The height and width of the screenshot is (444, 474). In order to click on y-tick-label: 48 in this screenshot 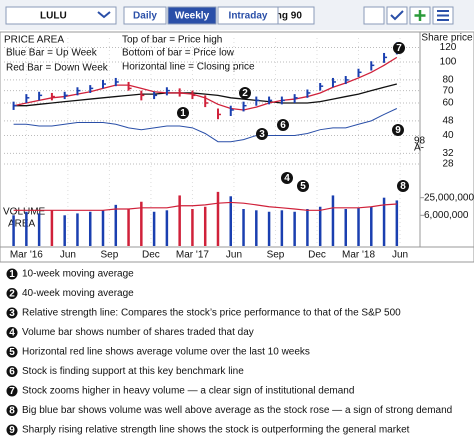, I will do `click(448, 121)`.